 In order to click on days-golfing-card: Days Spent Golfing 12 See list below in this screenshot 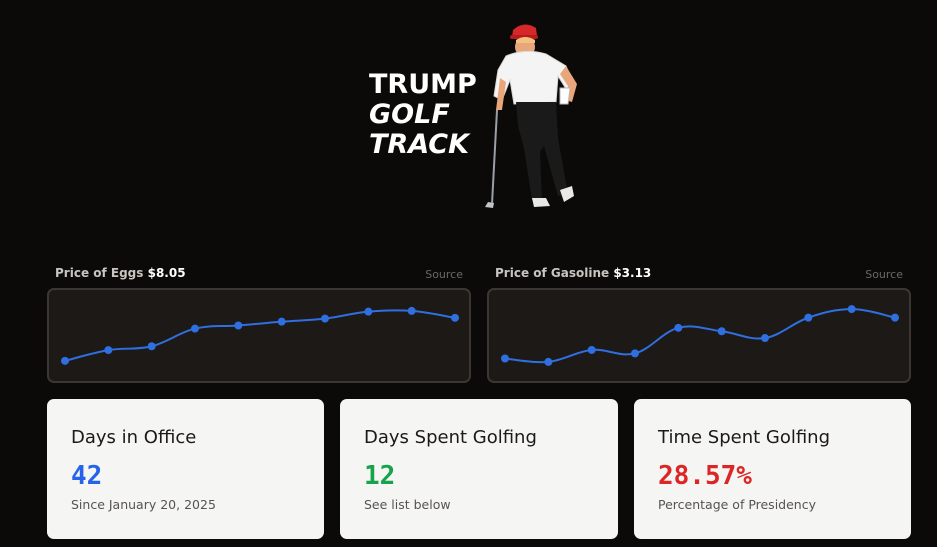, I will do `click(479, 469)`.